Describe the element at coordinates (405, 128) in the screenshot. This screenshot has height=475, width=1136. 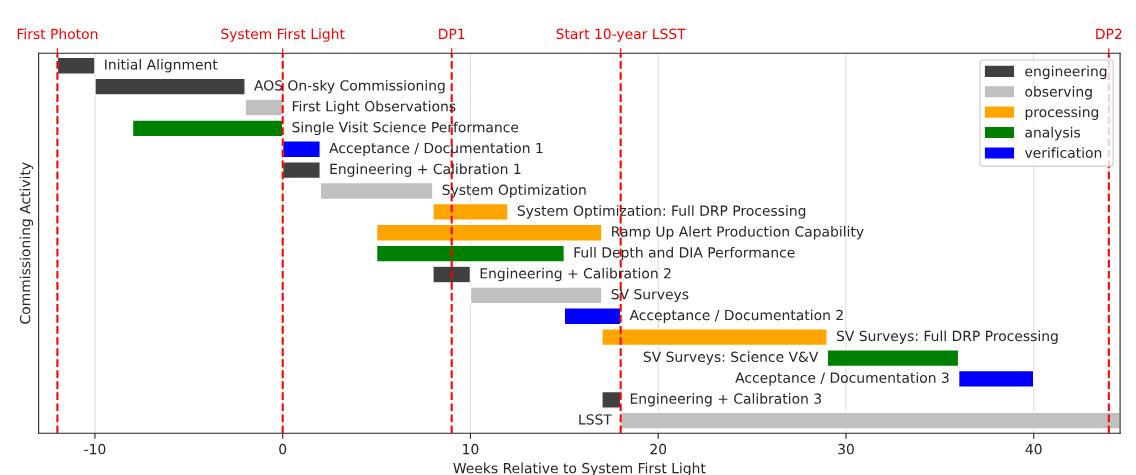
I see `y-tick-label: Single Visit Science Performance` at that location.